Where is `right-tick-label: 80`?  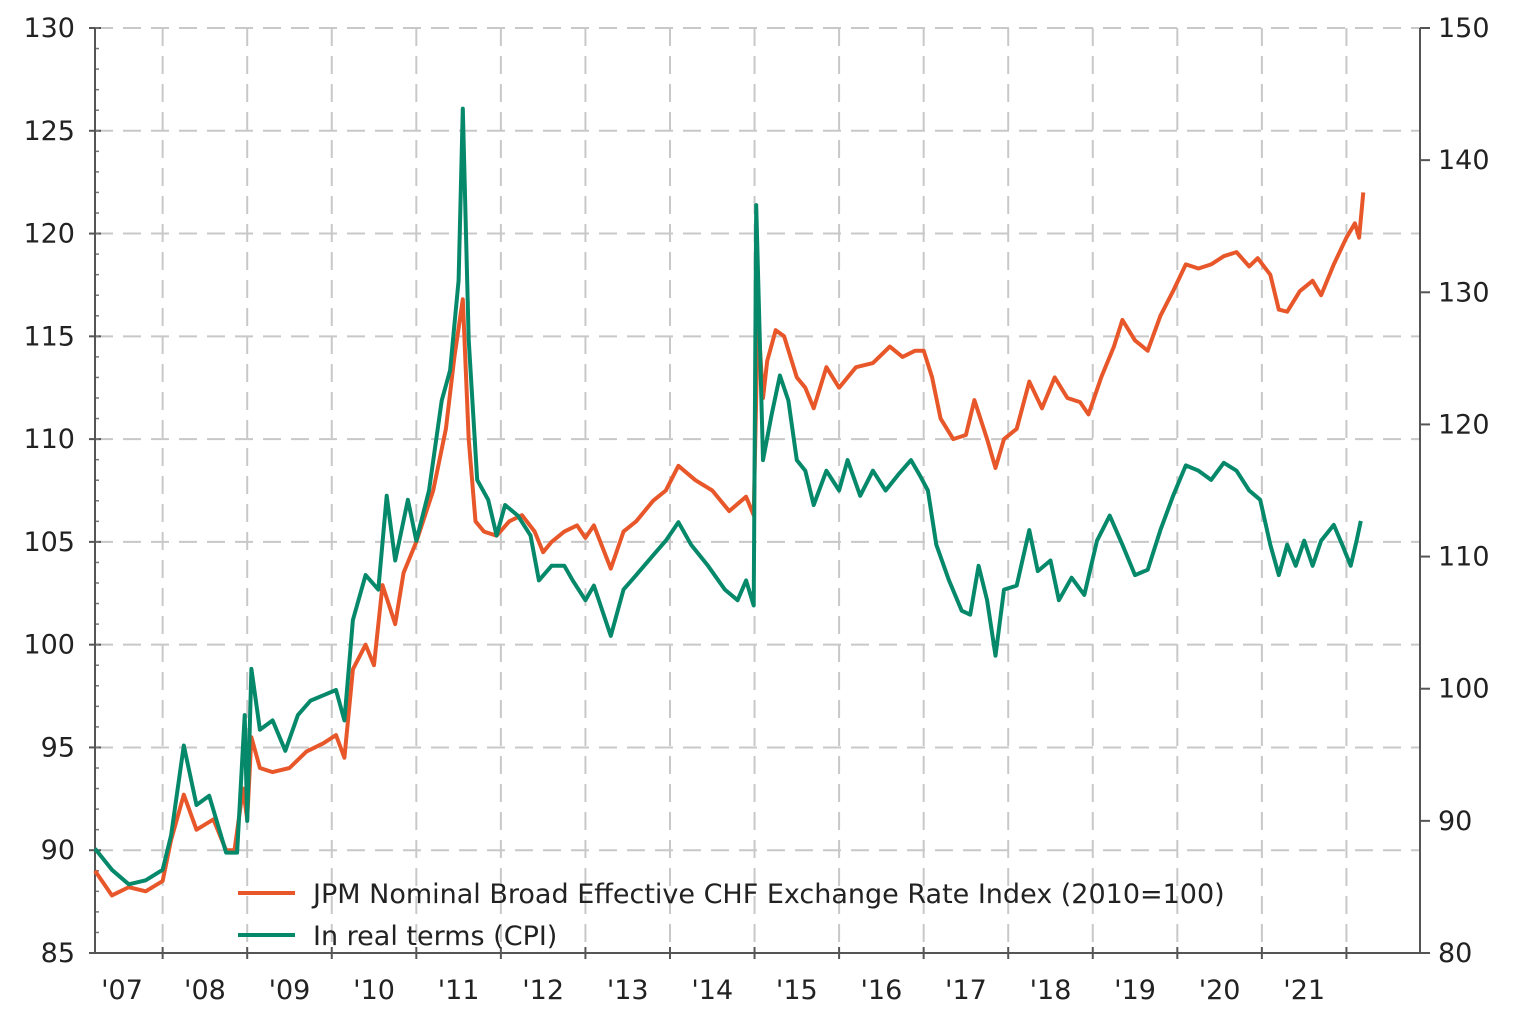 right-tick-label: 80 is located at coordinates (1455, 953).